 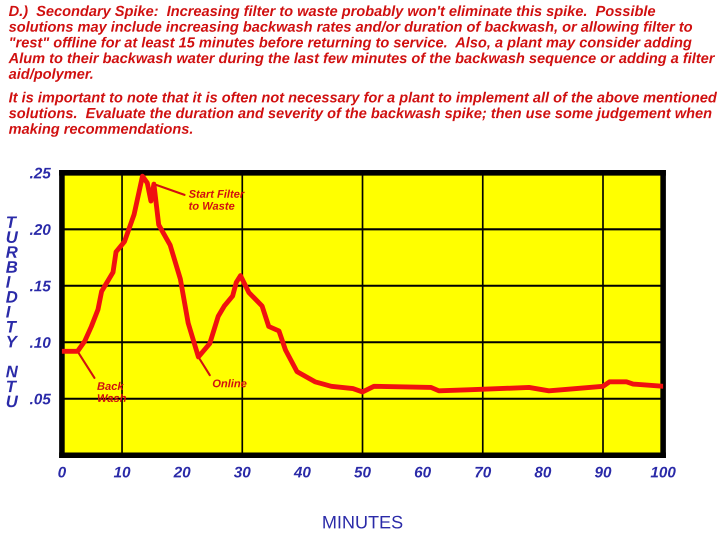 I want to click on x-tick-label: 60, so click(x=422, y=472).